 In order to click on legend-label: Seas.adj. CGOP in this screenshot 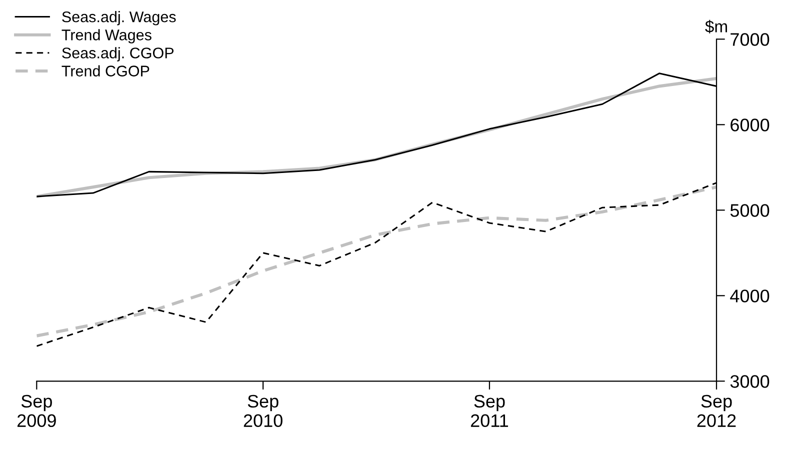, I will do `click(118, 54)`.